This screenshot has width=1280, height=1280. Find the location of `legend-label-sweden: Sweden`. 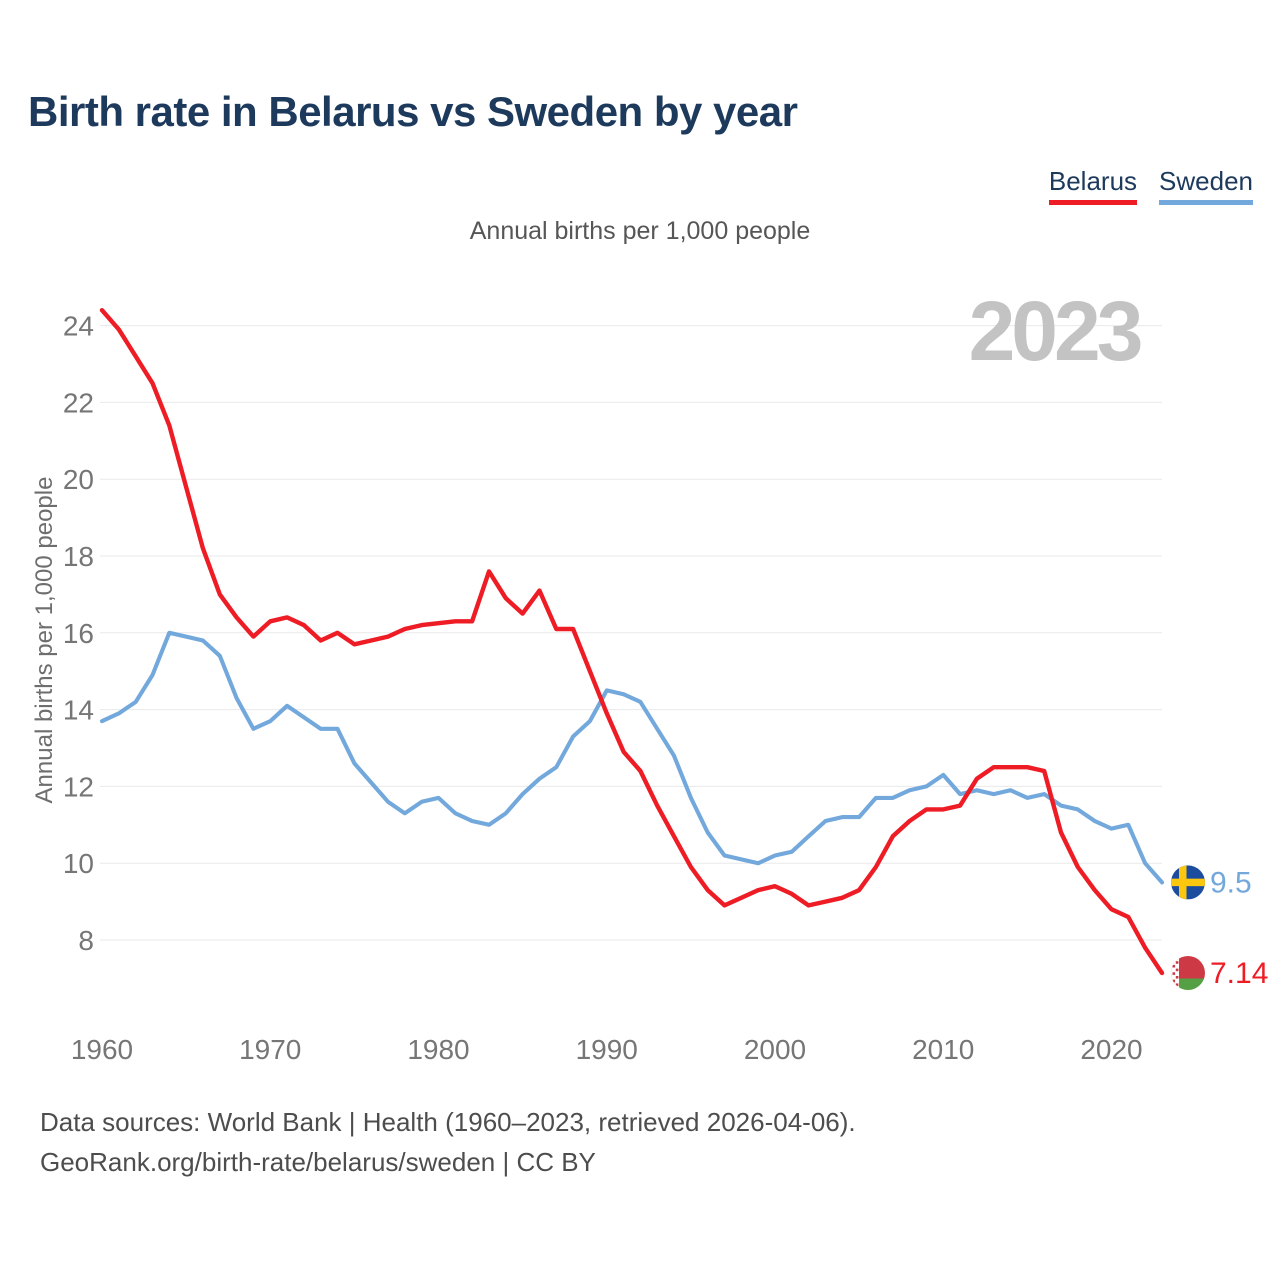

legend-label-sweden: Sweden is located at coordinates (1206, 181).